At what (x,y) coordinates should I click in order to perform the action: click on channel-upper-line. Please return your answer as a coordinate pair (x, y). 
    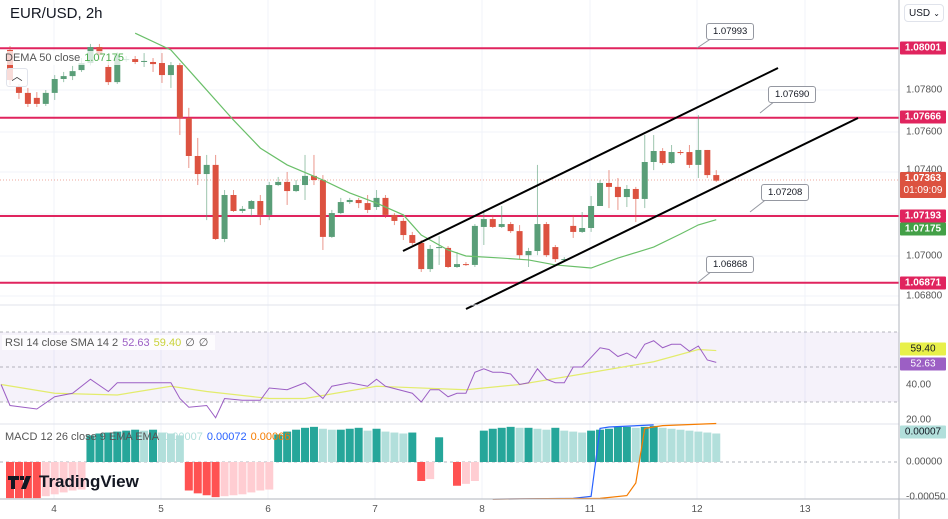
    Looking at the image, I should click on (590, 159).